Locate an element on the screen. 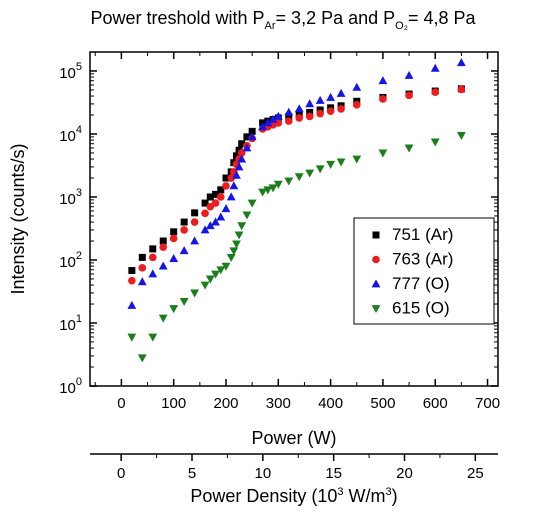  x2-tick-label: 10 is located at coordinates (262, 473).